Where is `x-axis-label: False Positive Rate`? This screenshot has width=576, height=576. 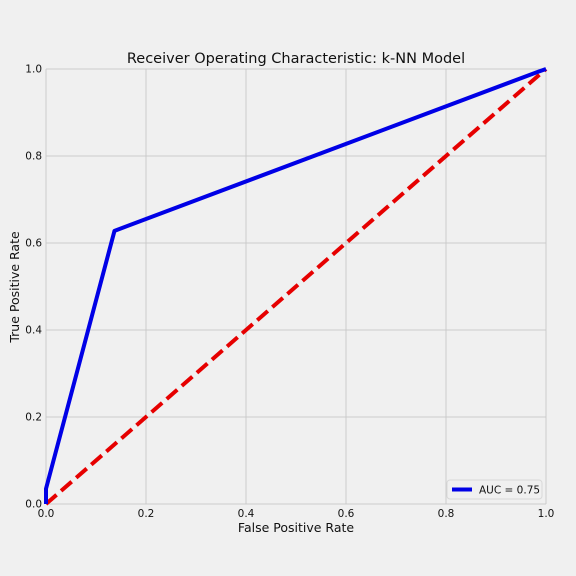
x-axis-label: False Positive Rate is located at coordinates (296, 527).